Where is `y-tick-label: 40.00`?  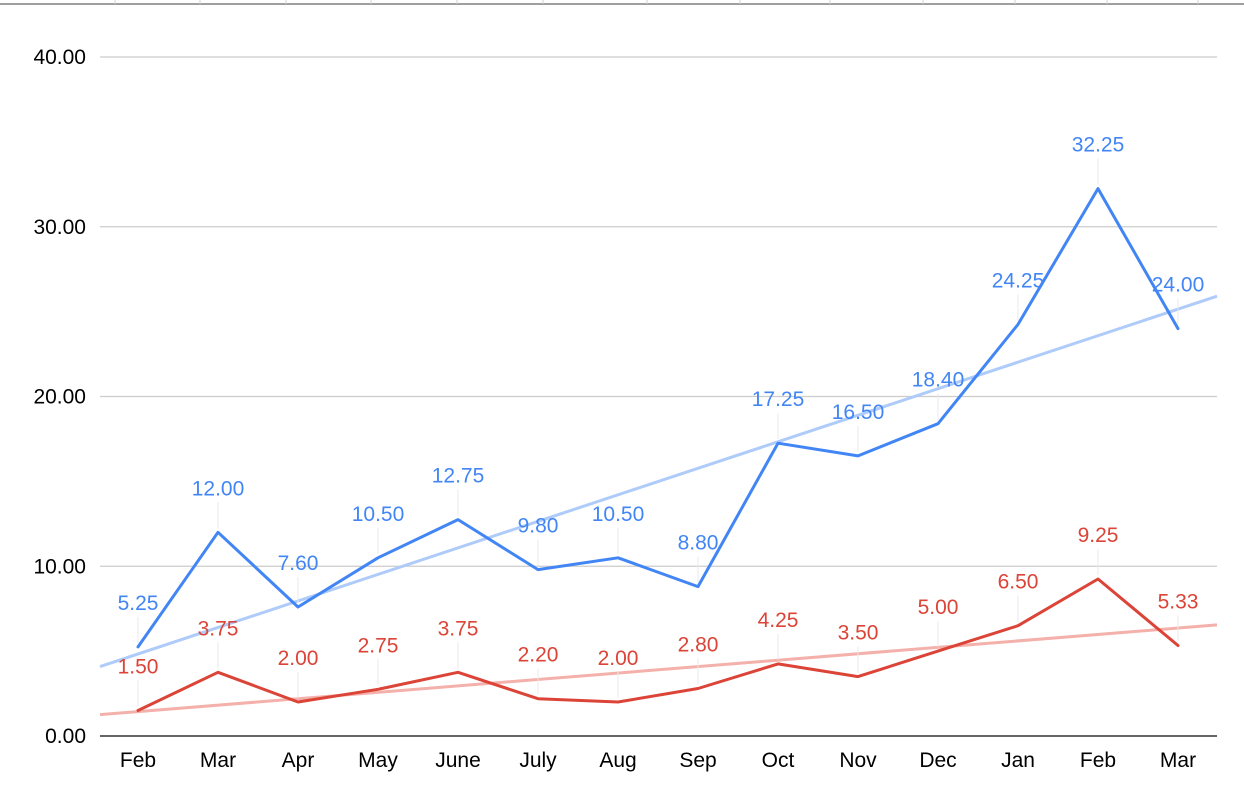
y-tick-label: 40.00 is located at coordinates (59, 57).